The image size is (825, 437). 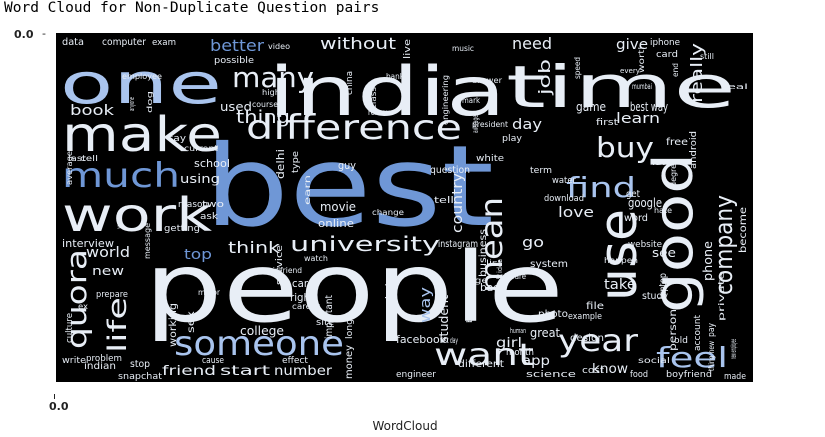 What do you see at coordinates (142, 135) in the screenshot?
I see `word: make` at bounding box center [142, 135].